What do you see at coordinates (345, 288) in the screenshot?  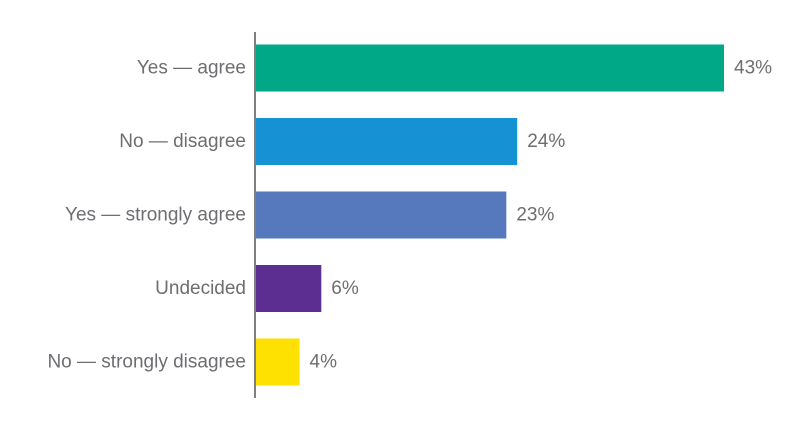 I see `value-label: 6%` at bounding box center [345, 288].